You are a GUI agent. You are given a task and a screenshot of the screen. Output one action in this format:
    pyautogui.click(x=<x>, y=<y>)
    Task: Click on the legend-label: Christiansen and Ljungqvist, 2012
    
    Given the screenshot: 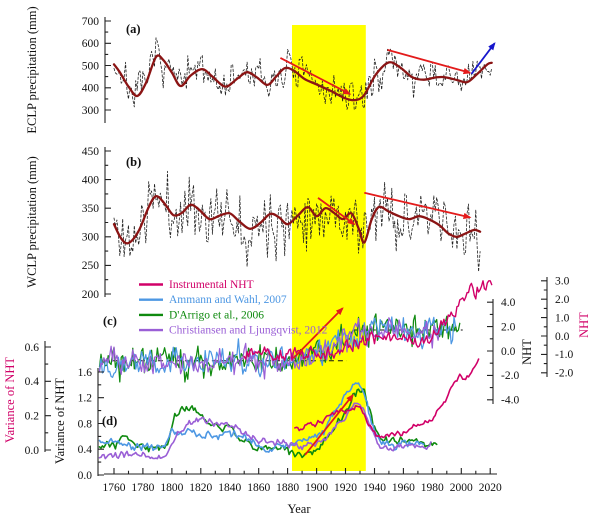 What is the action you would take?
    pyautogui.click(x=248, y=331)
    